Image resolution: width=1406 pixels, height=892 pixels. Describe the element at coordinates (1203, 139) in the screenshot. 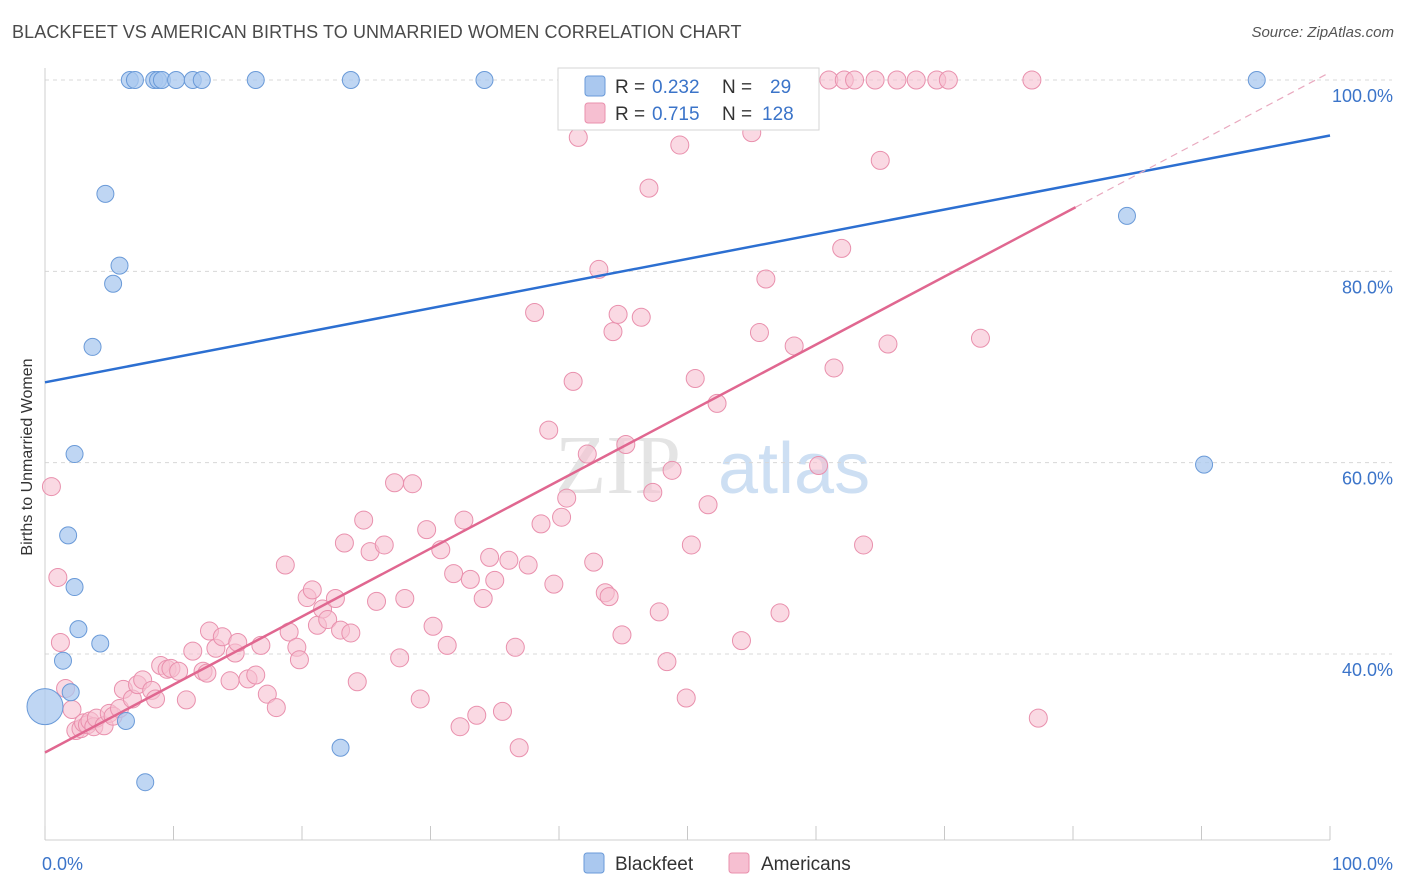

I see `americans-trend-extension` at that location.